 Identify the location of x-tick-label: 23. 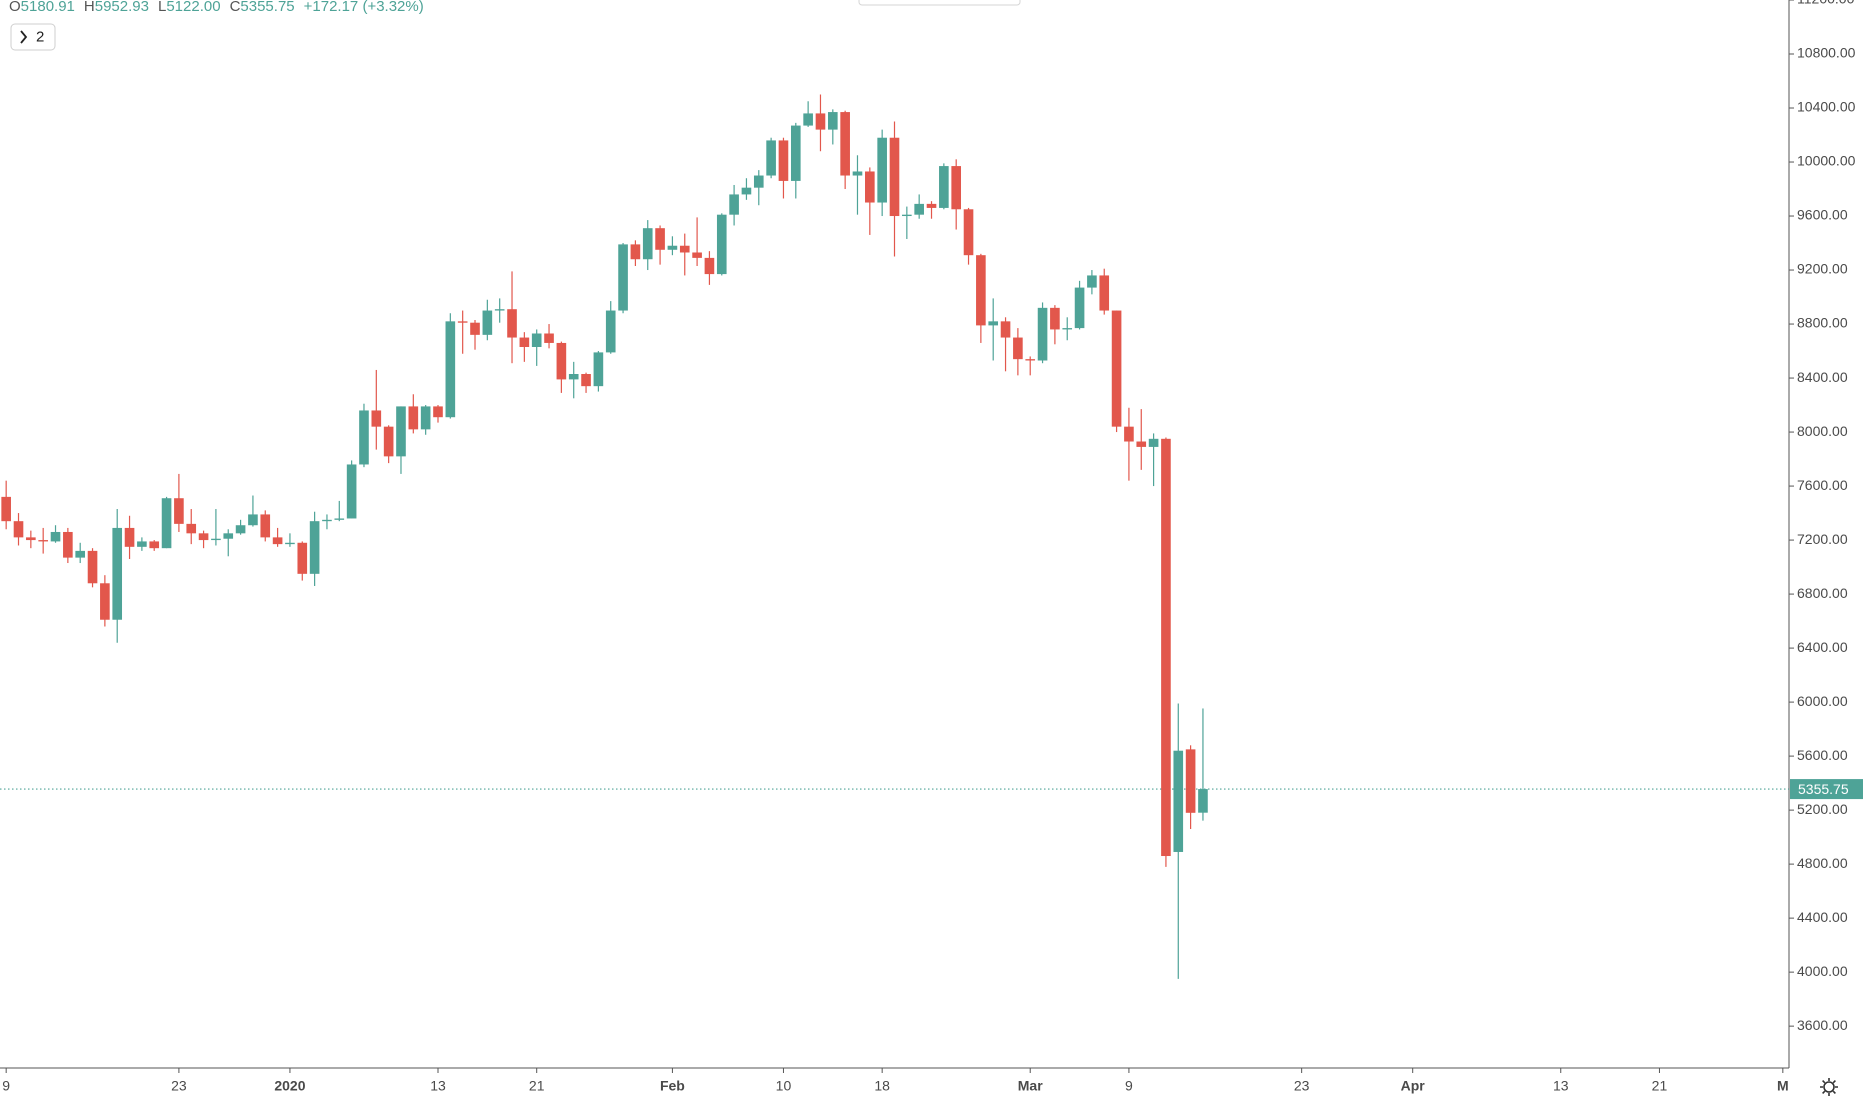
(1302, 1086).